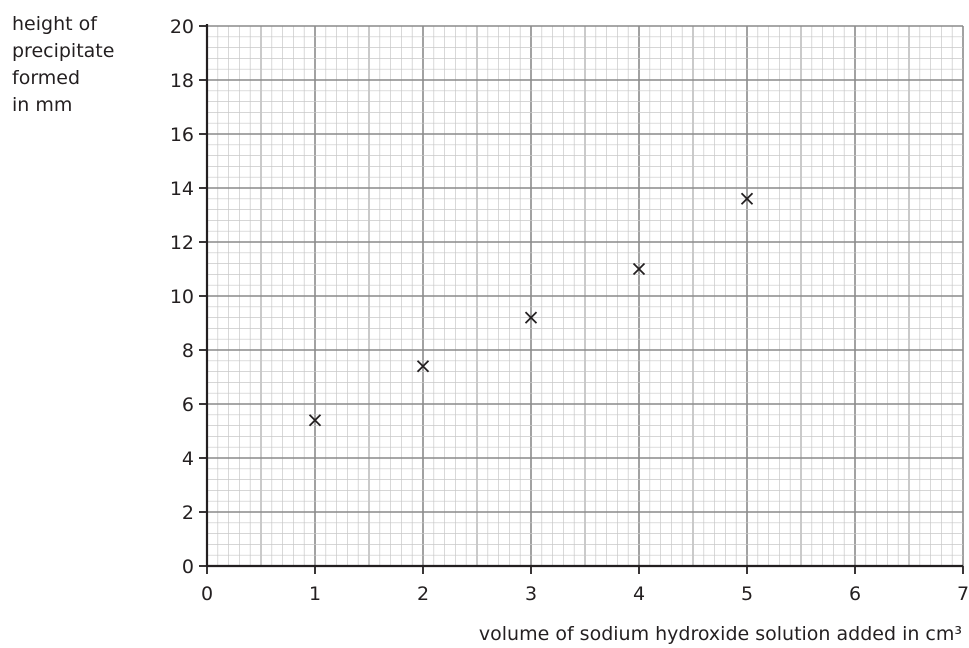 This screenshot has height=648, width=969. What do you see at coordinates (182, 243) in the screenshot?
I see `y-tick-label: 12` at bounding box center [182, 243].